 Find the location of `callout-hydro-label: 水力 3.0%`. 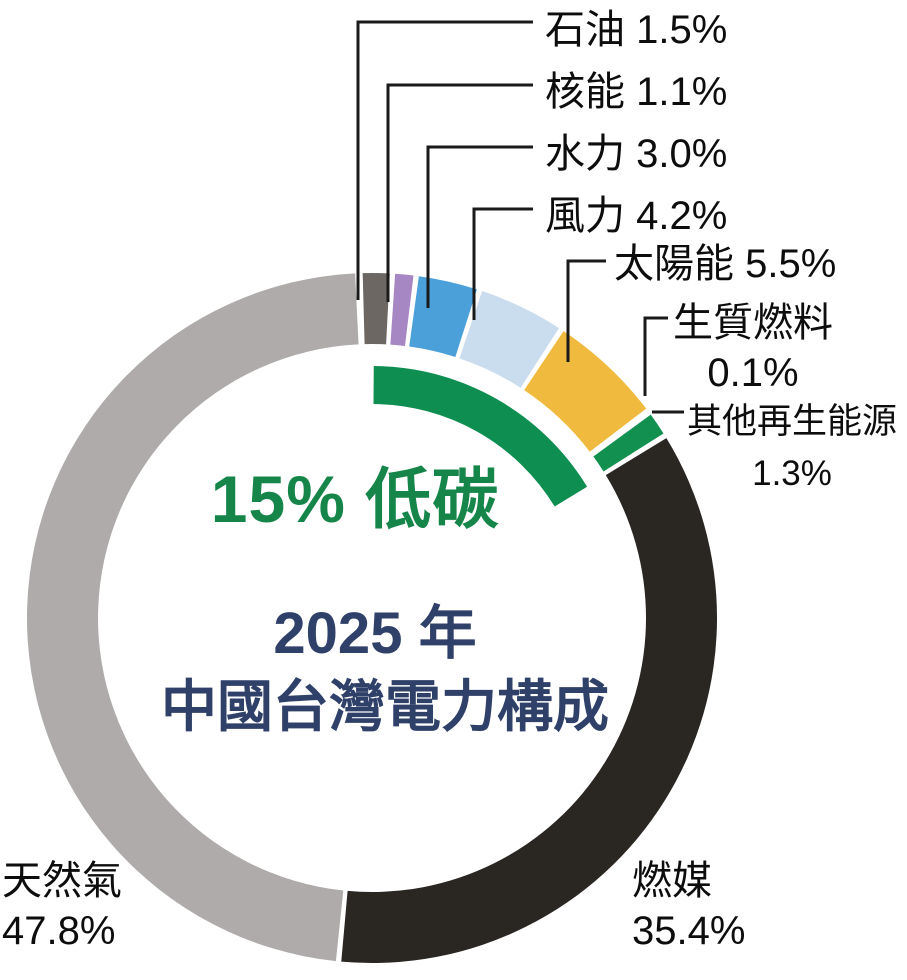

callout-hydro-label: 水力 3.0% is located at coordinates (636, 154).